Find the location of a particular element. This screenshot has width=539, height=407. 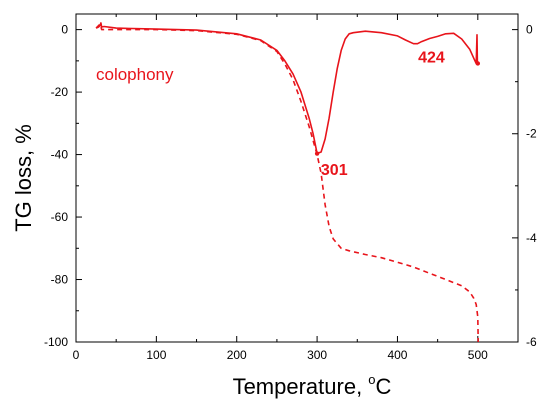

x-axis-label: Temperature, oC is located at coordinates (312, 385).